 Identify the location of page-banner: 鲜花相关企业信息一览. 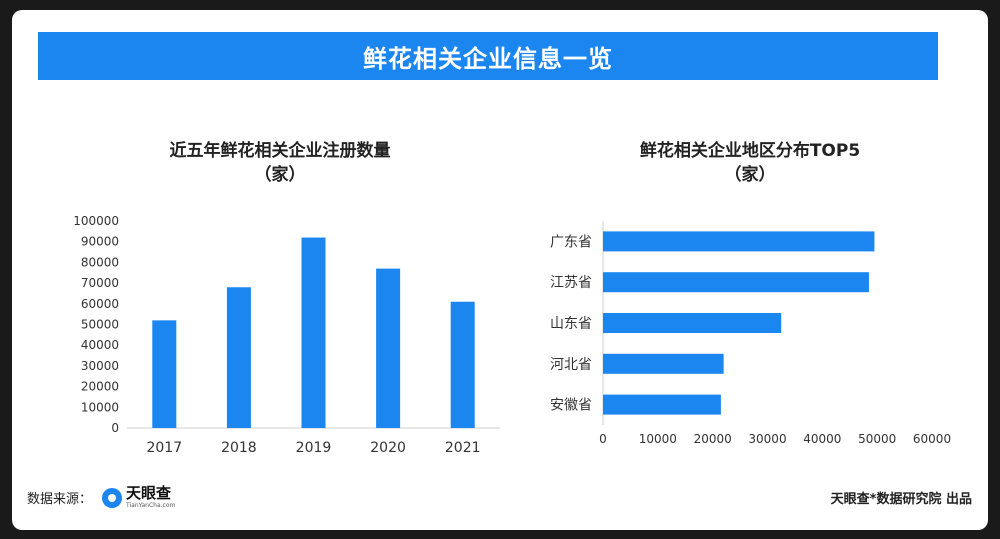
(488, 56).